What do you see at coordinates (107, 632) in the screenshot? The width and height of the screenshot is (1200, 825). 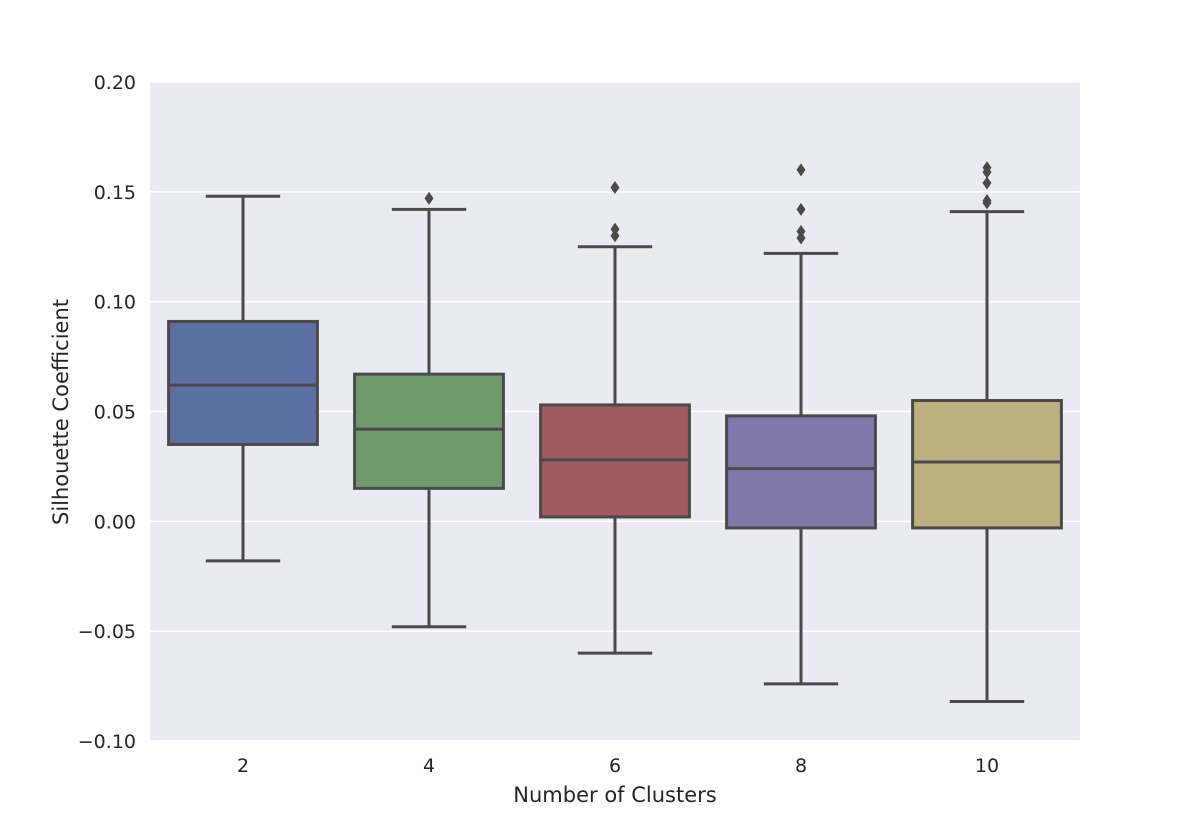 I see `y-tick-label: −0.05` at bounding box center [107, 632].